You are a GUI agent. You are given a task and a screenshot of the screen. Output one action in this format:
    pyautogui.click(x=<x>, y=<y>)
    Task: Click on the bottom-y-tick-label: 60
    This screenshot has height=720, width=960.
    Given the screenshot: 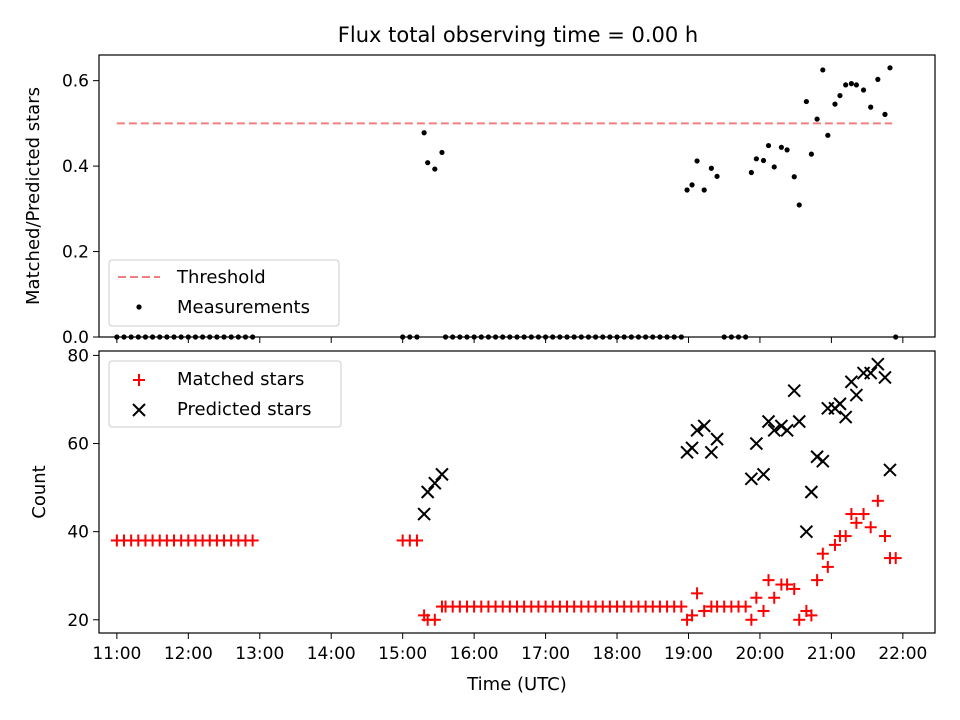 What is the action you would take?
    pyautogui.click(x=78, y=445)
    